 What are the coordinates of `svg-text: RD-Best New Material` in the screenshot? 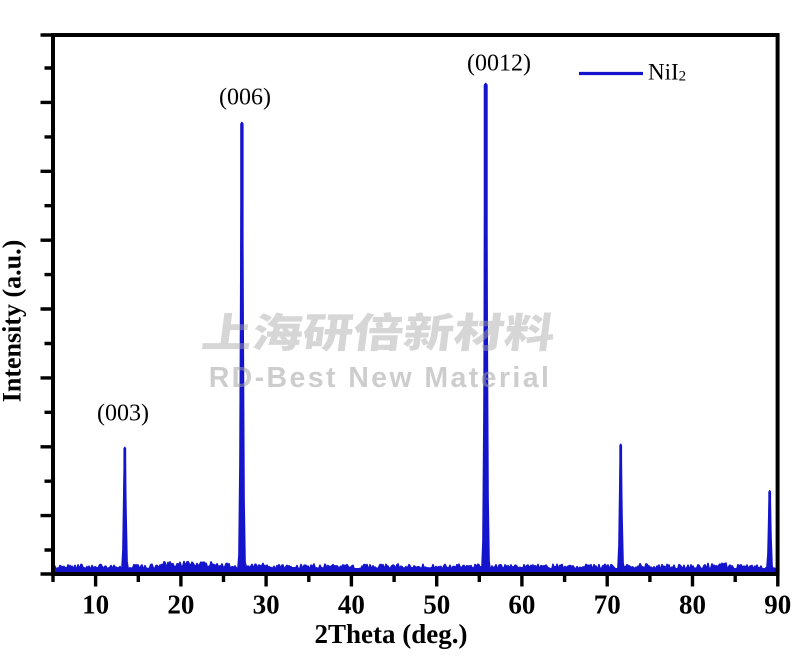 It's located at (380, 378).